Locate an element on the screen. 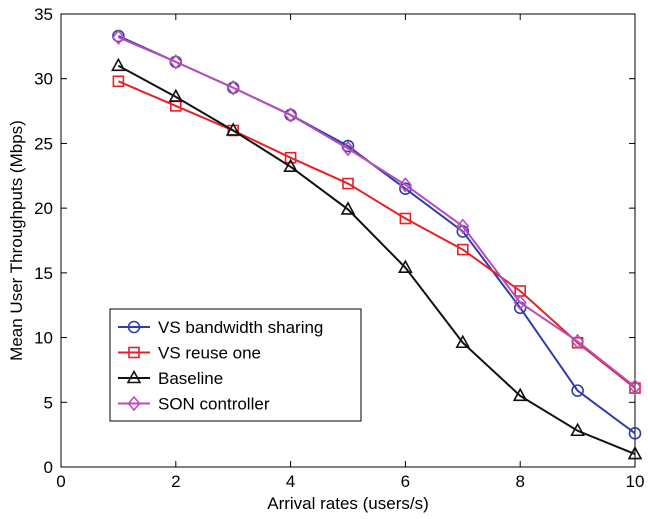 Image resolution: width=648 pixels, height=519 pixels. x-axis-title: Arrival rates (users/s) is located at coordinates (348, 503).